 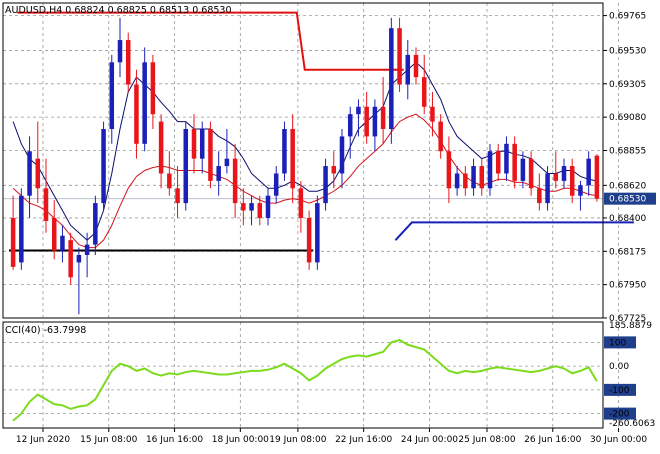 What do you see at coordinates (240, 440) in the screenshot?
I see `time-label: 18 Jun 00:00` at bounding box center [240, 440].